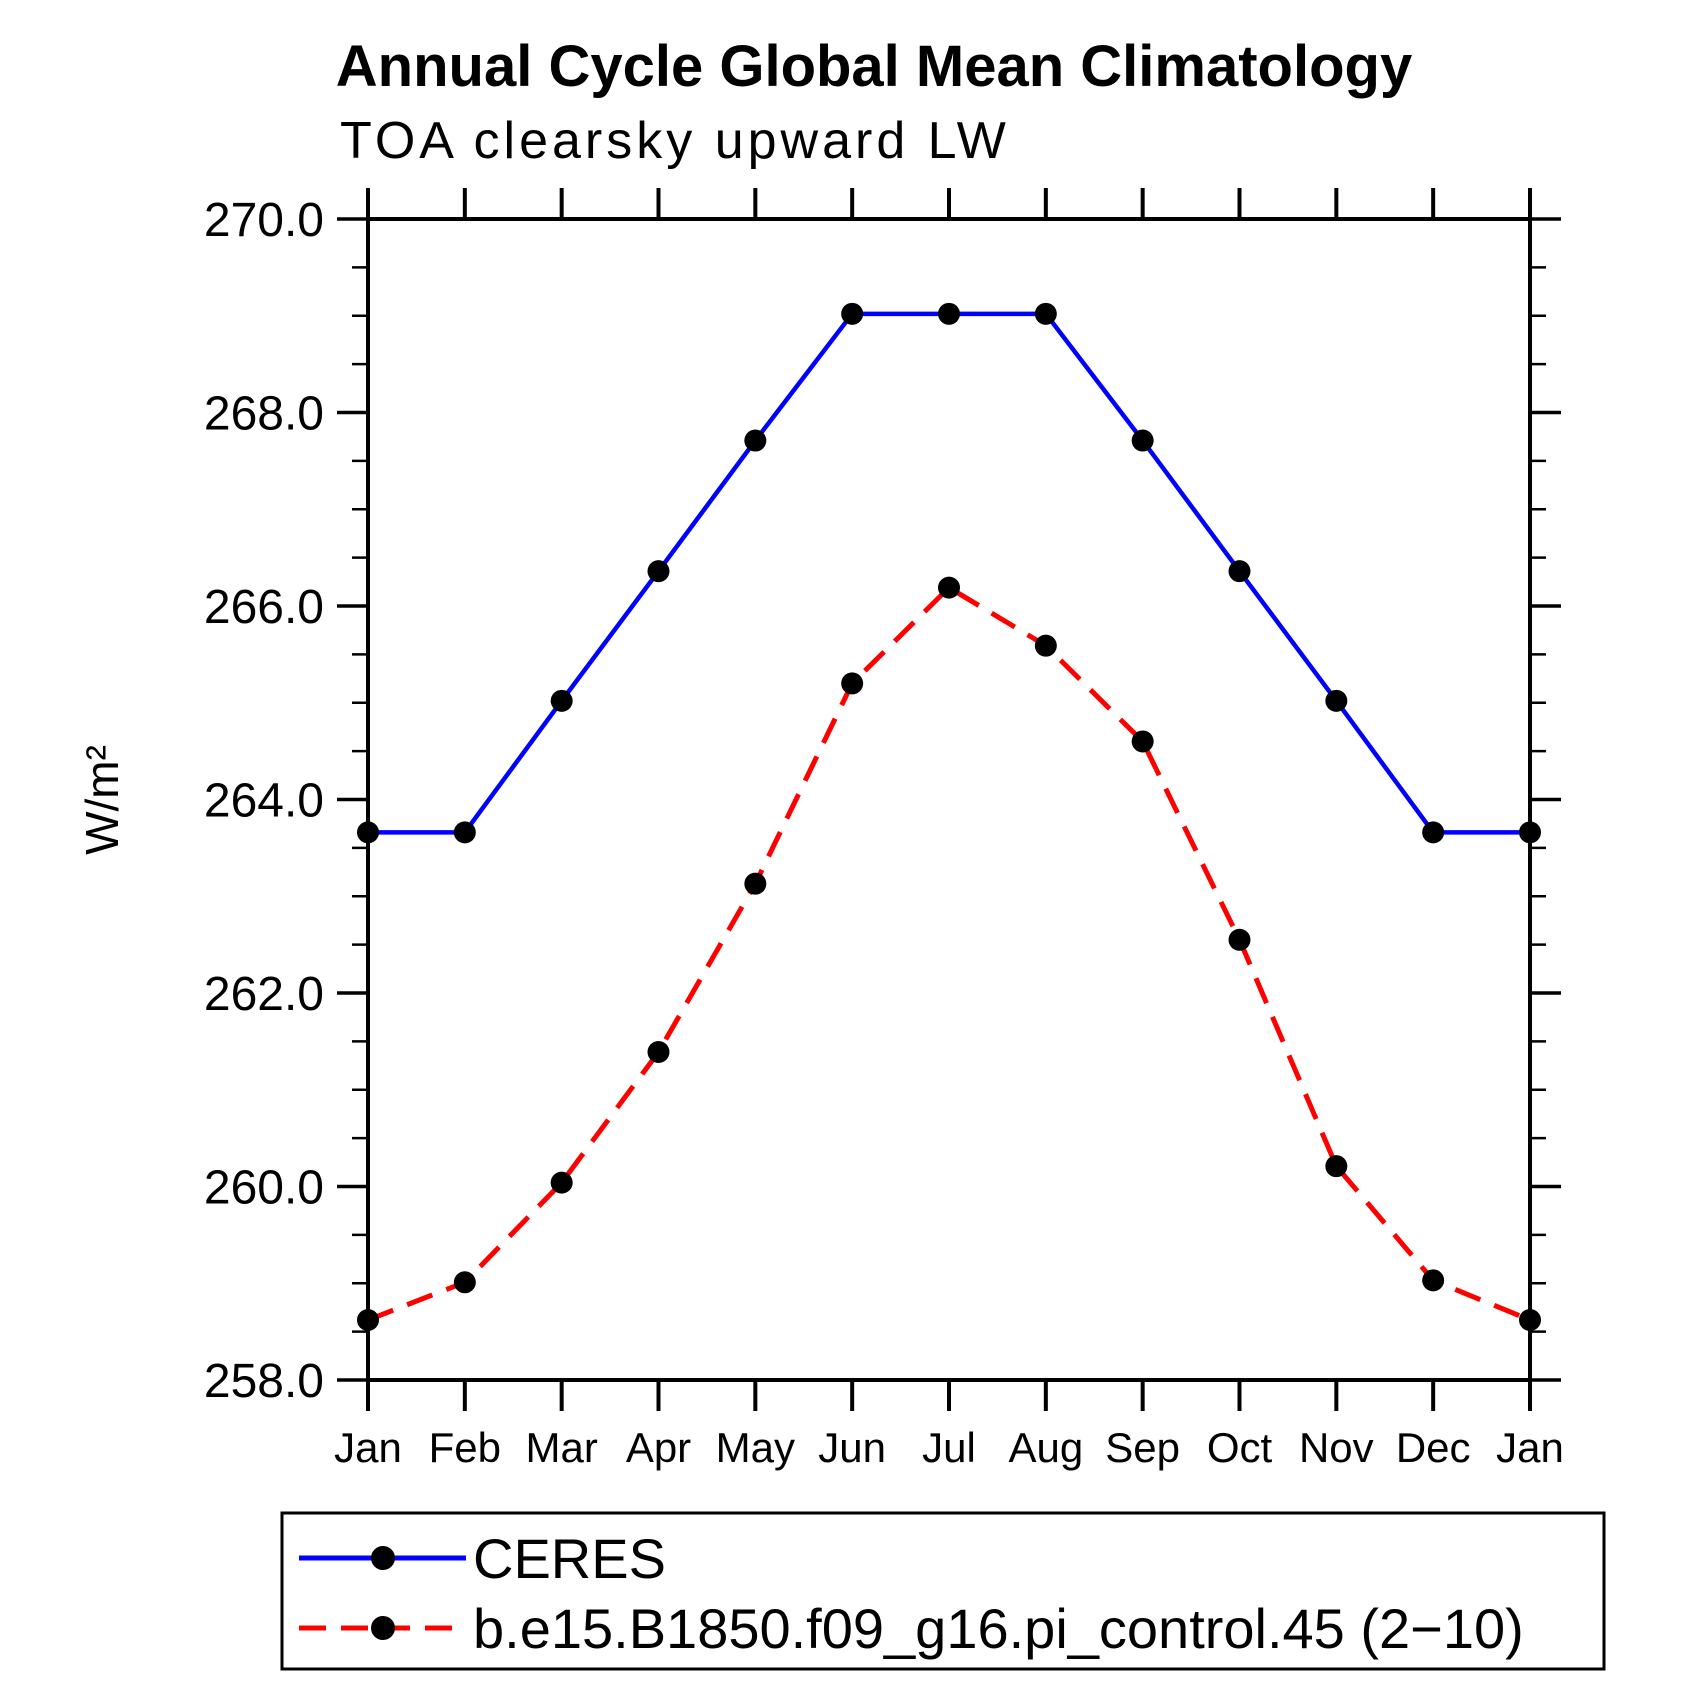 The height and width of the screenshot is (1708, 1708). Describe the element at coordinates (569, 1558) in the screenshot. I see `legend-label-ceres: CERES` at that location.